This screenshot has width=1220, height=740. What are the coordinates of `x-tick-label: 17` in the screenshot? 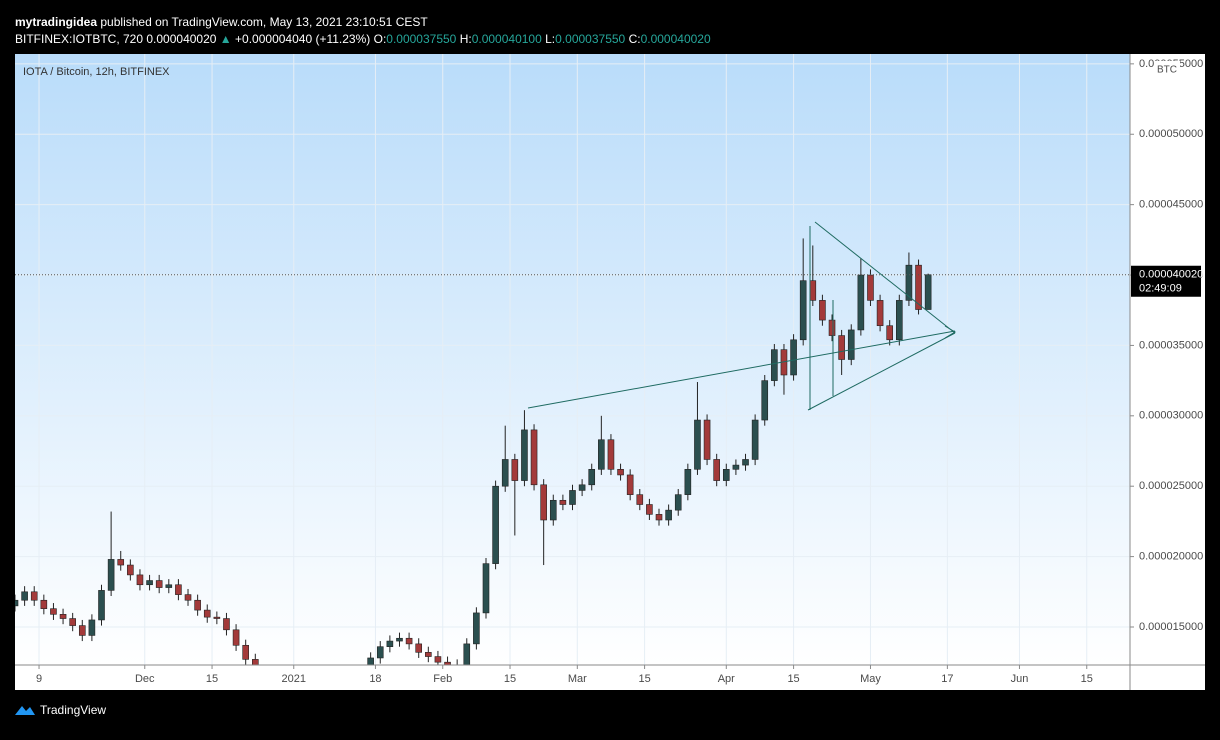 It's located at (947, 679).